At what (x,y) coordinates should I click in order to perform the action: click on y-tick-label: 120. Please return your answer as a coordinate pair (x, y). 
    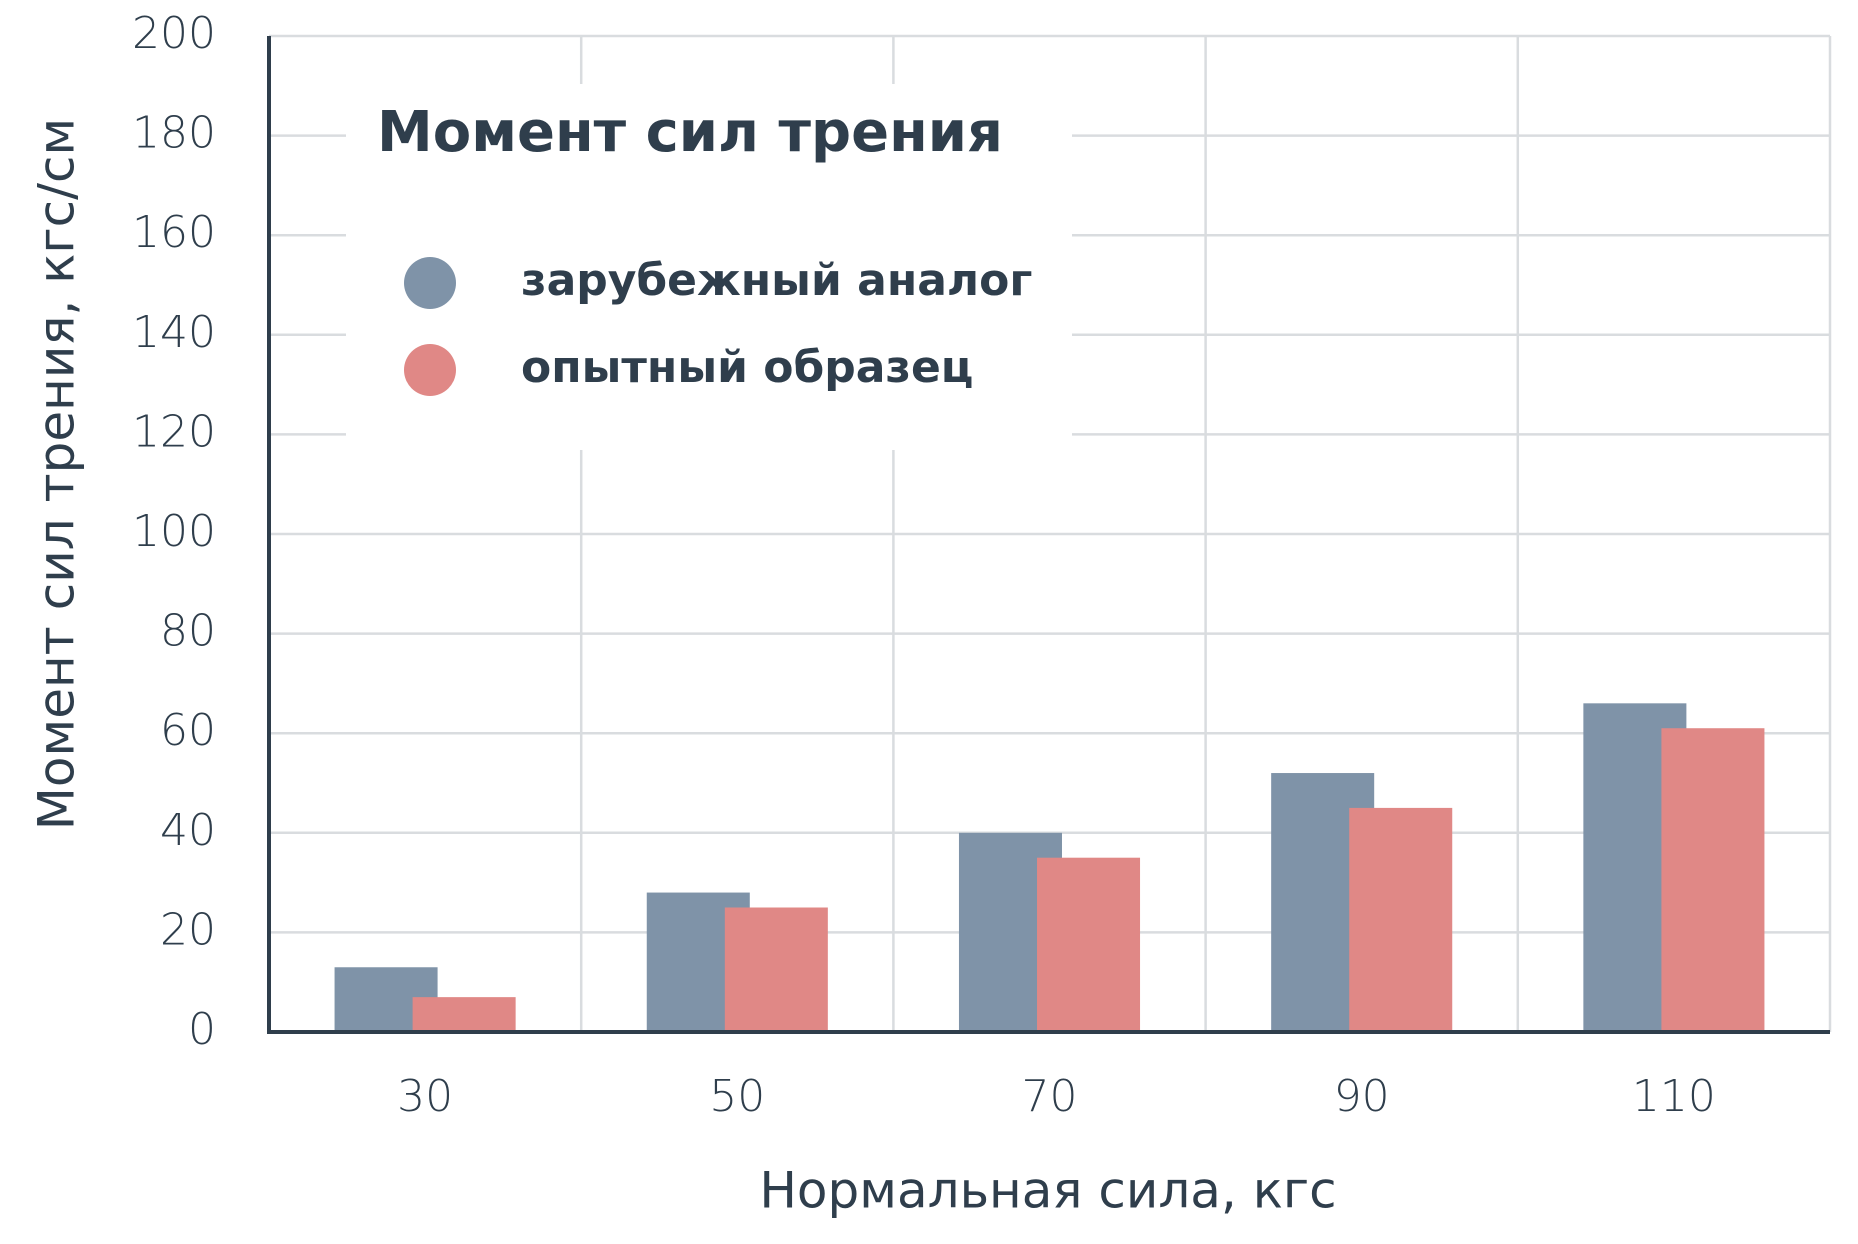
    Looking at the image, I should click on (174, 431).